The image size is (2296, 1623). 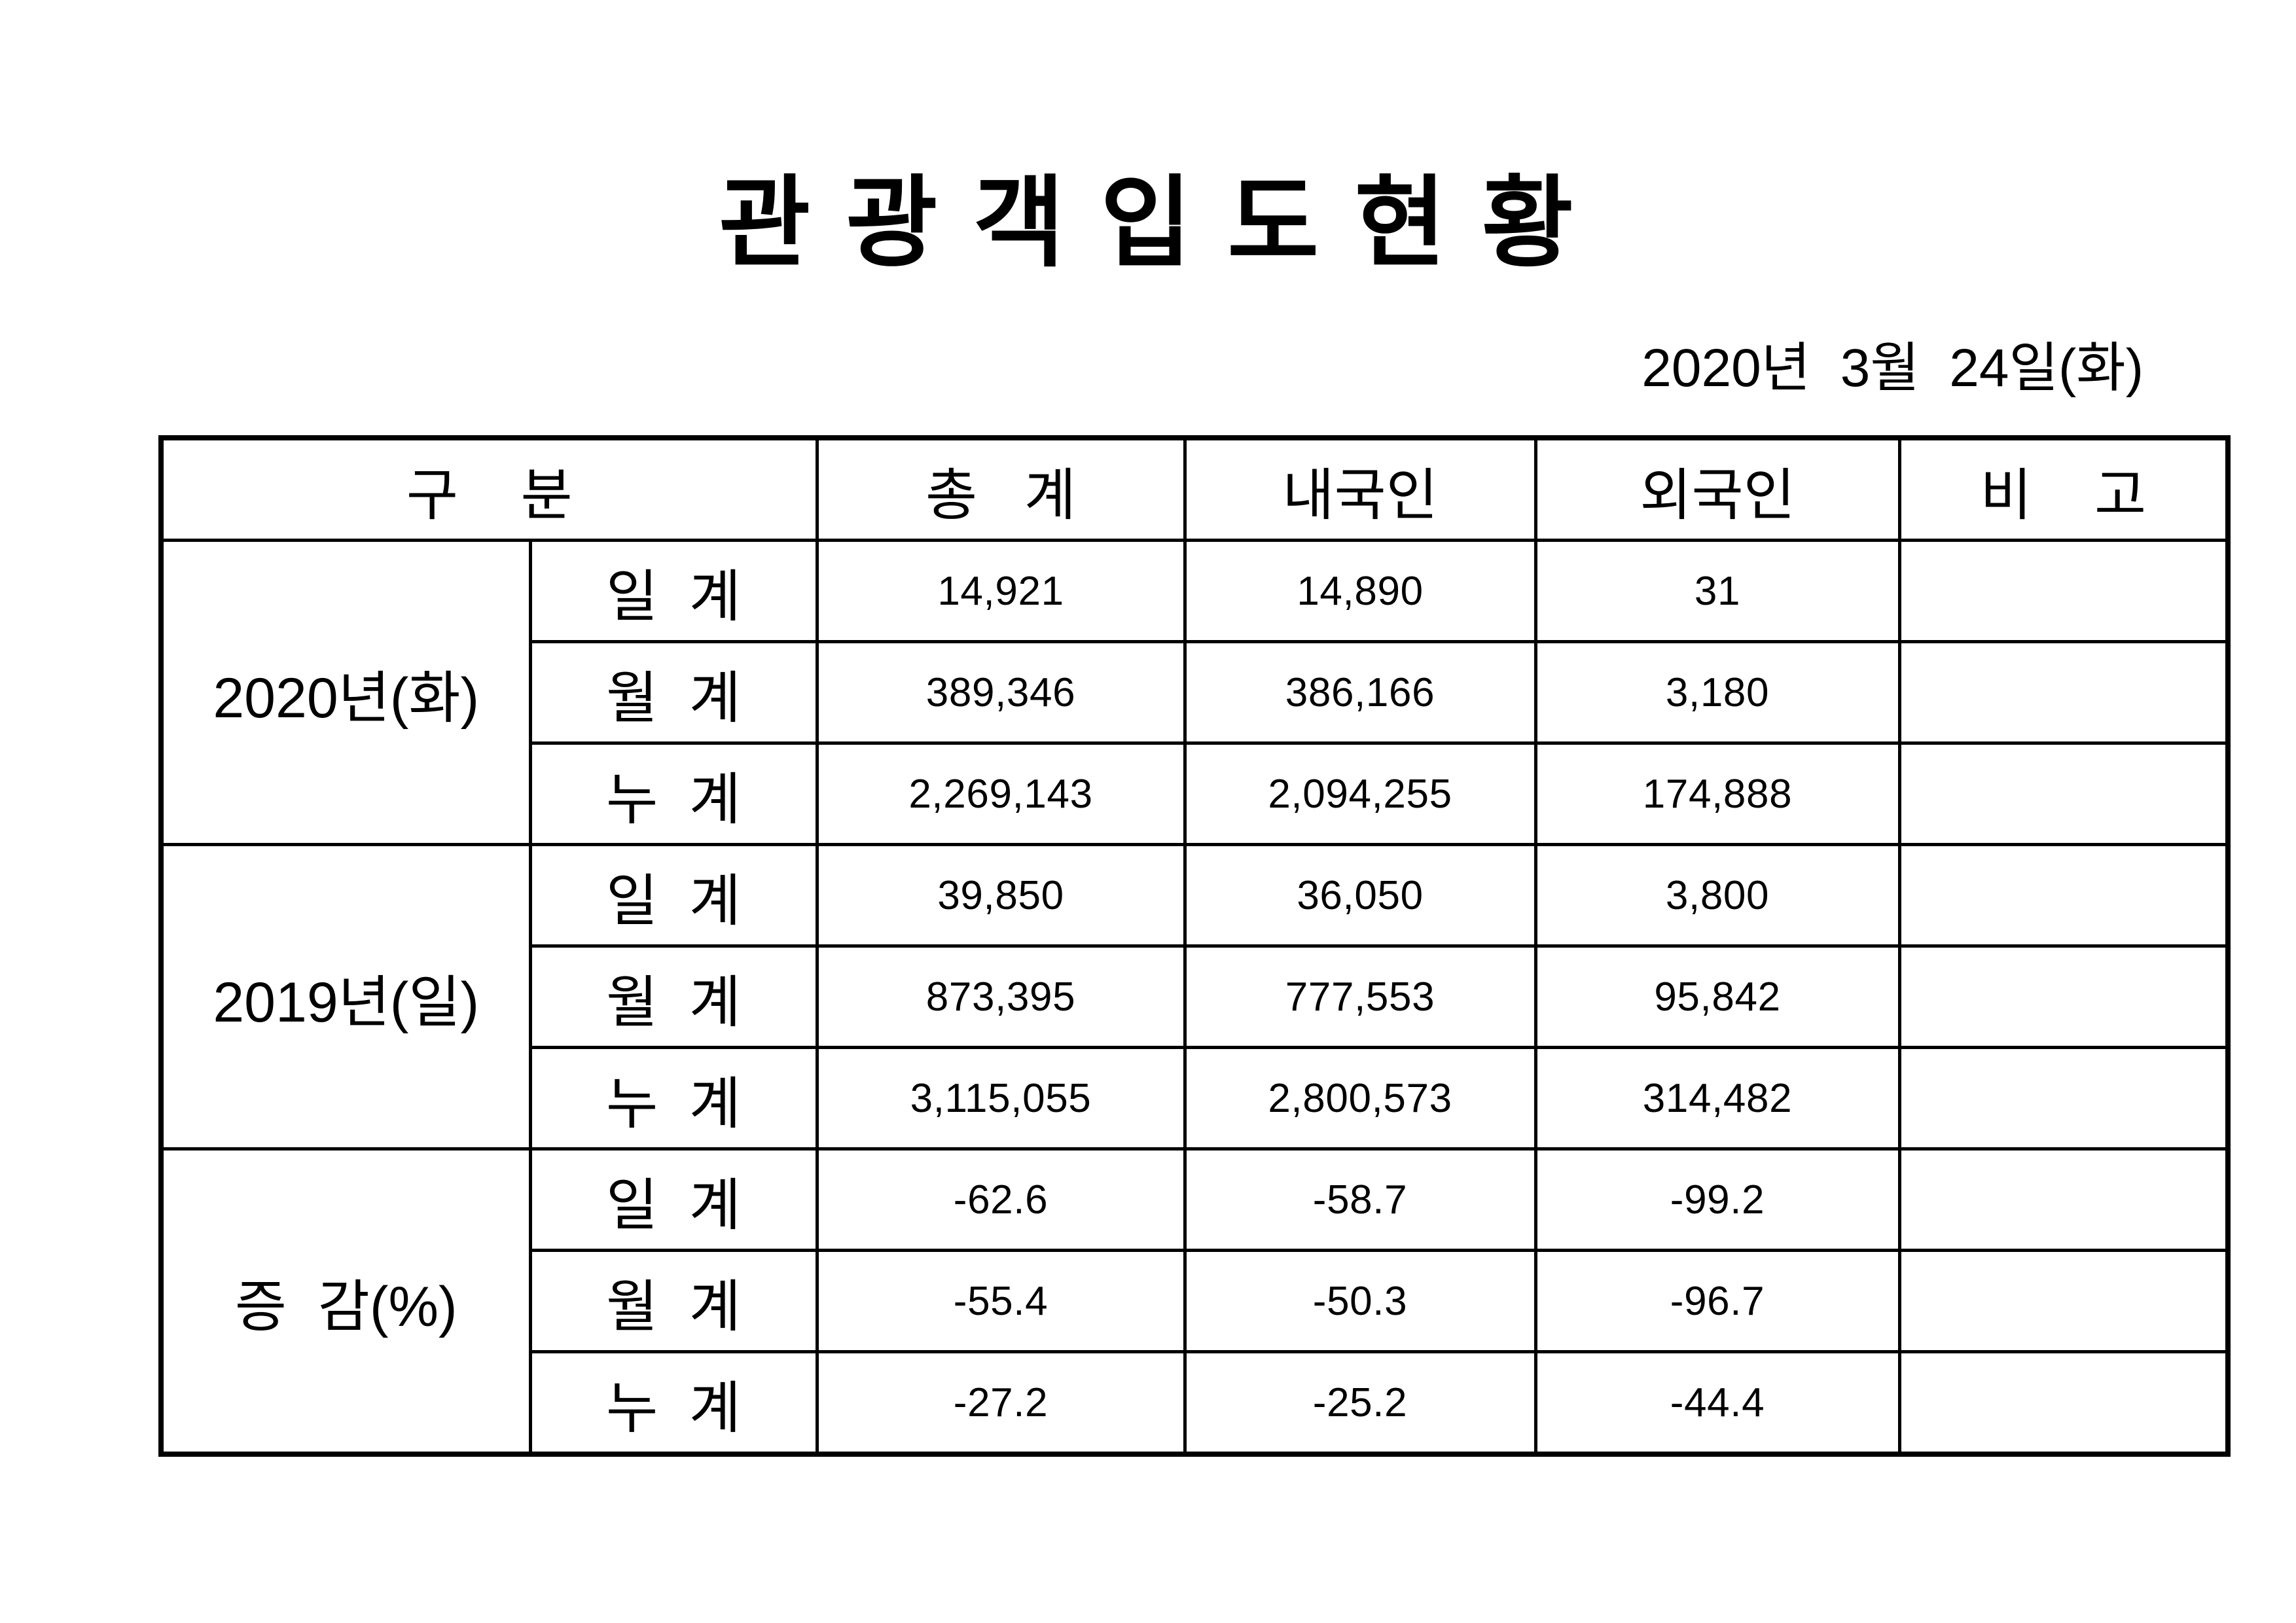 I want to click on cell-domestic: 36,050, so click(x=1360, y=896).